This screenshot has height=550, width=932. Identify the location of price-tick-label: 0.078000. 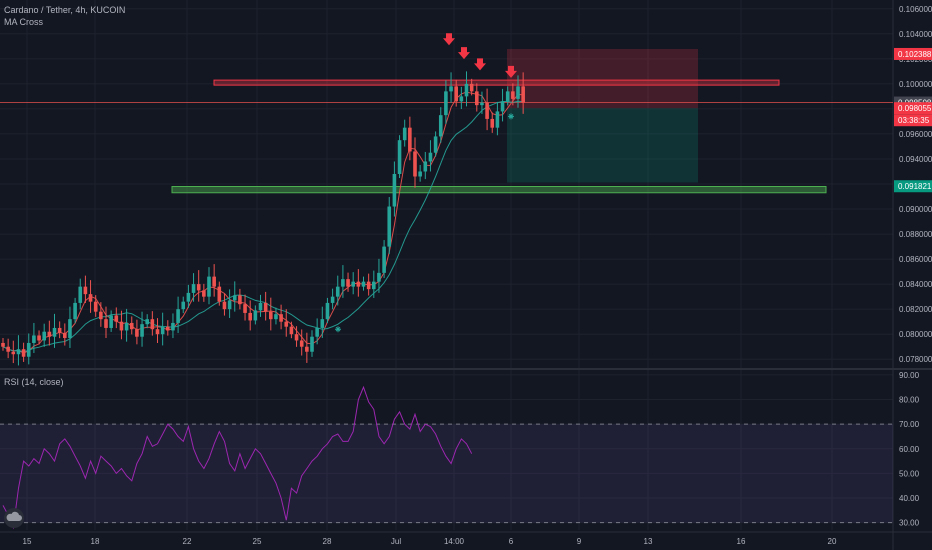
(915, 359).